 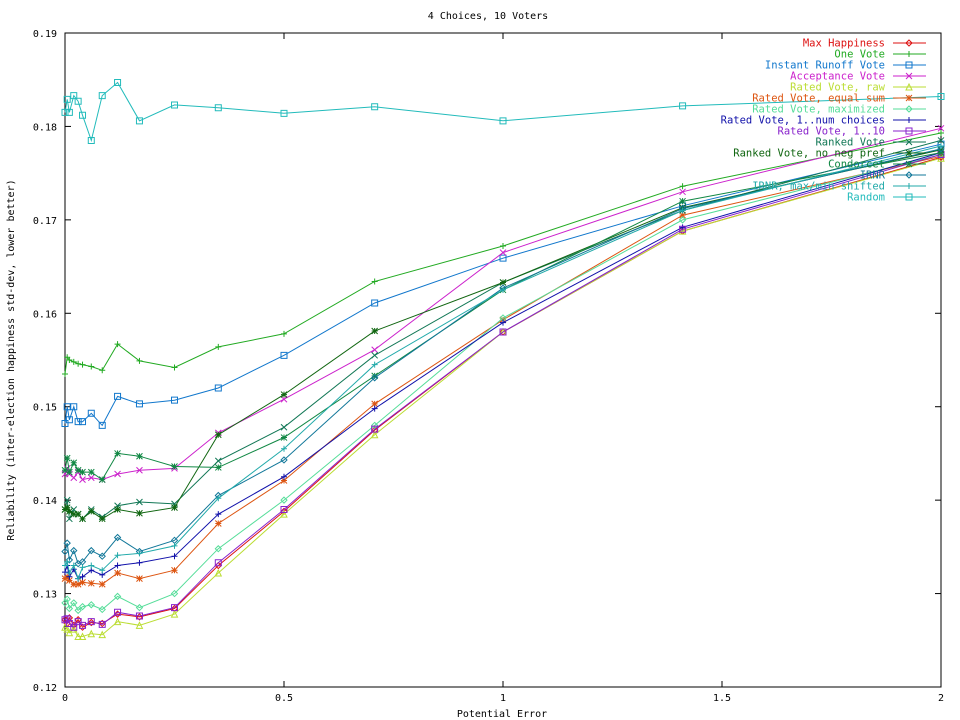 I want to click on legend-label: IRNR, so click(x=873, y=176).